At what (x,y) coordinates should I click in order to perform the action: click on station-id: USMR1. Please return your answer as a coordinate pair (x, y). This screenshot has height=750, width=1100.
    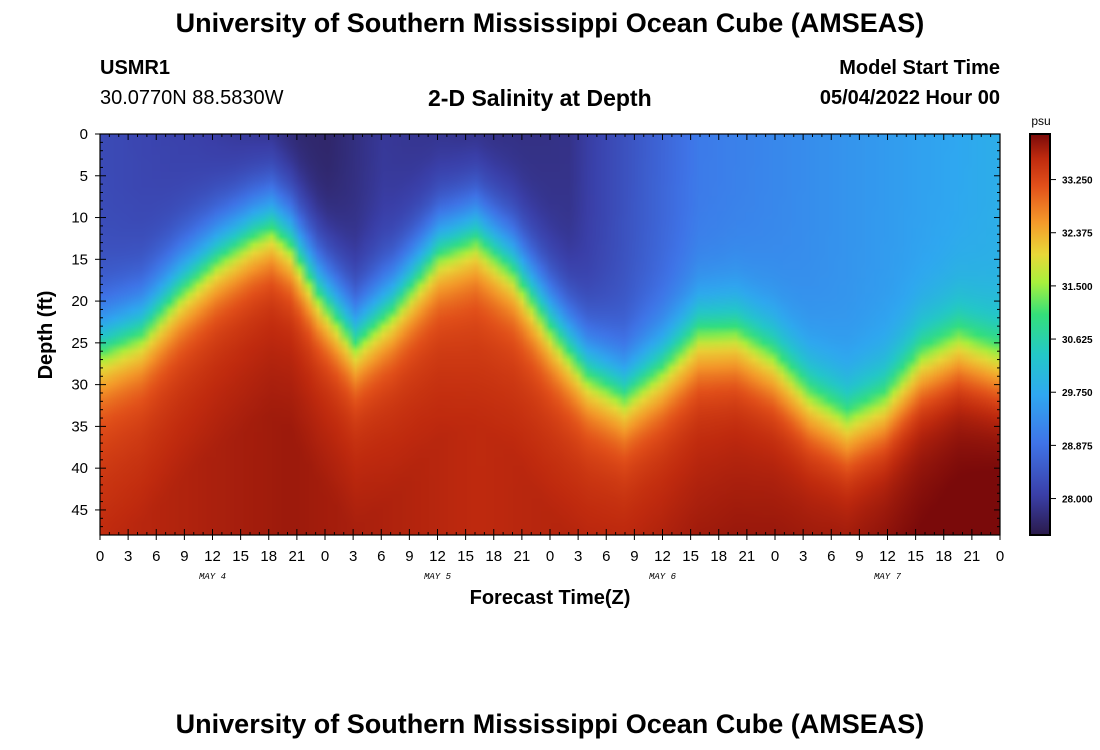
    Looking at the image, I should click on (135, 68).